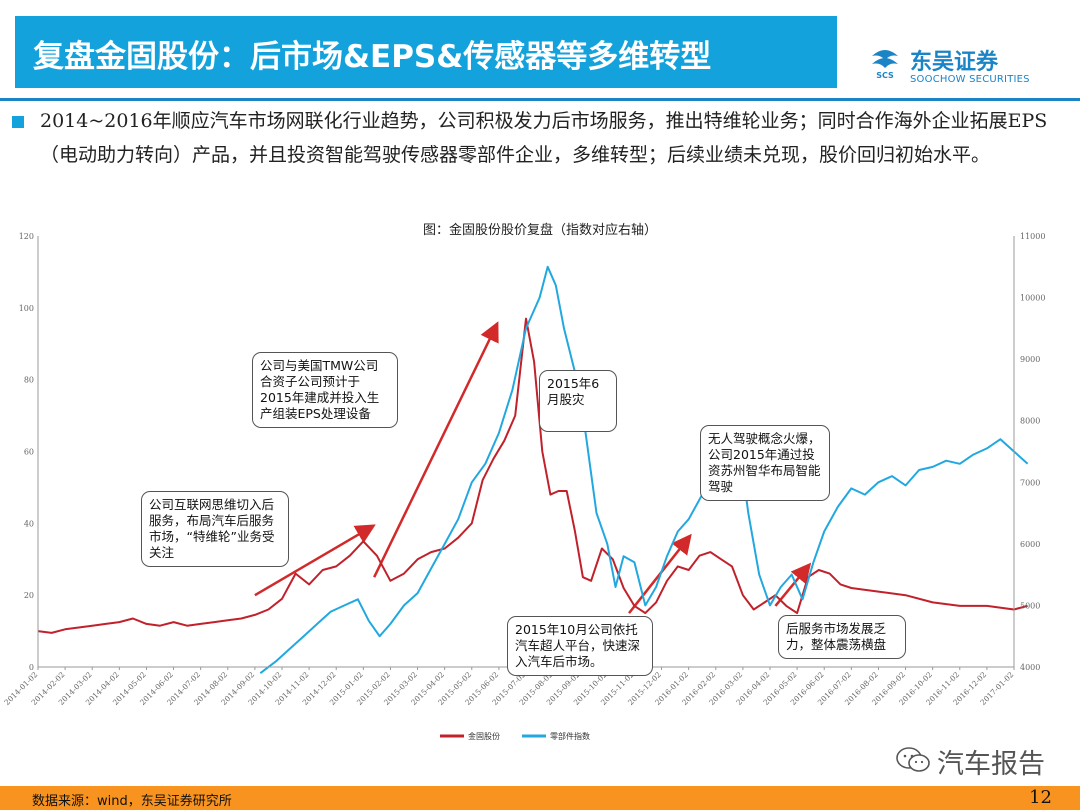  I want to click on annotation-crash: 2015年6月股灾, so click(578, 401).